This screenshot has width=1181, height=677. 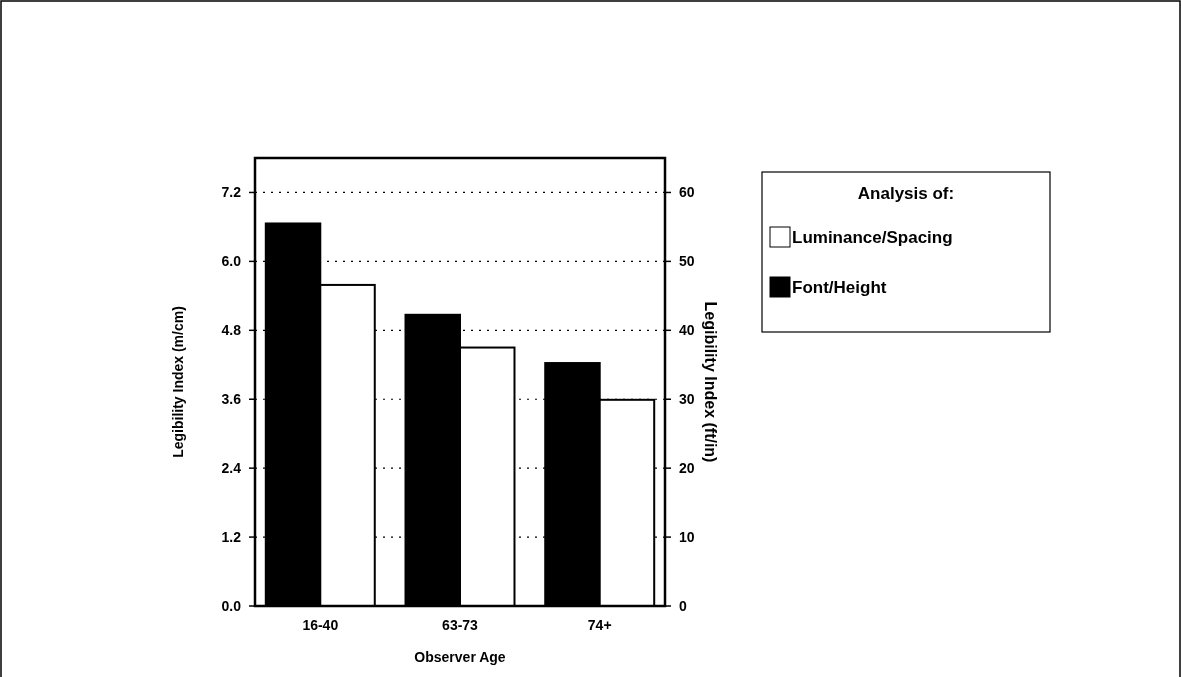 I want to click on x-tick-label: 63-73, so click(x=460, y=625).